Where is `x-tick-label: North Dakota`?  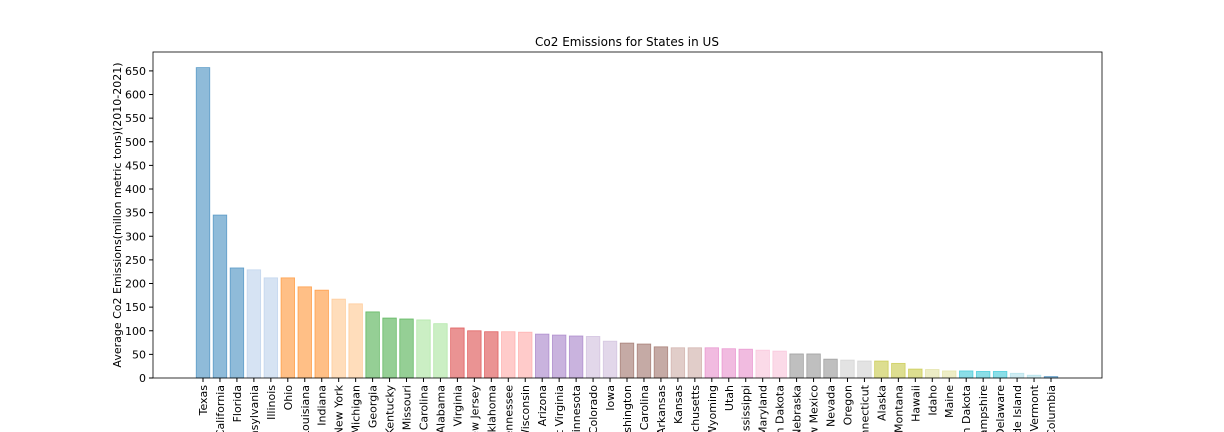 x-tick-label: North Dakota is located at coordinates (780, 408).